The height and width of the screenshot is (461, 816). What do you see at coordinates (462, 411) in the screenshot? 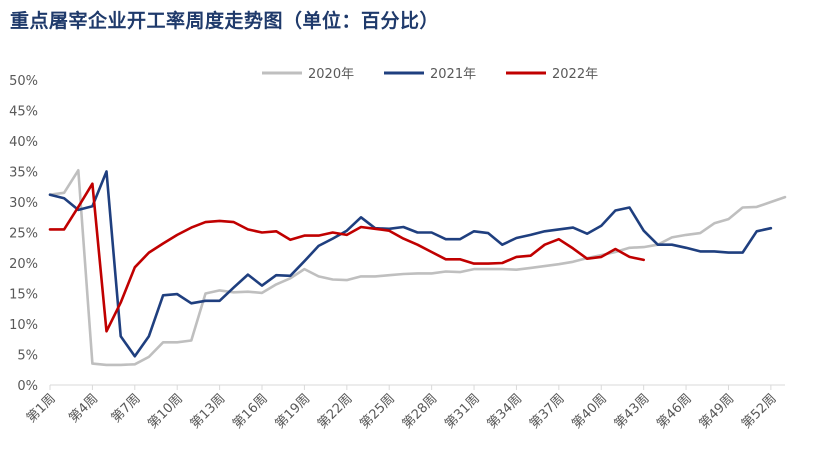
I see `x-tick-label: 第31周` at bounding box center [462, 411].